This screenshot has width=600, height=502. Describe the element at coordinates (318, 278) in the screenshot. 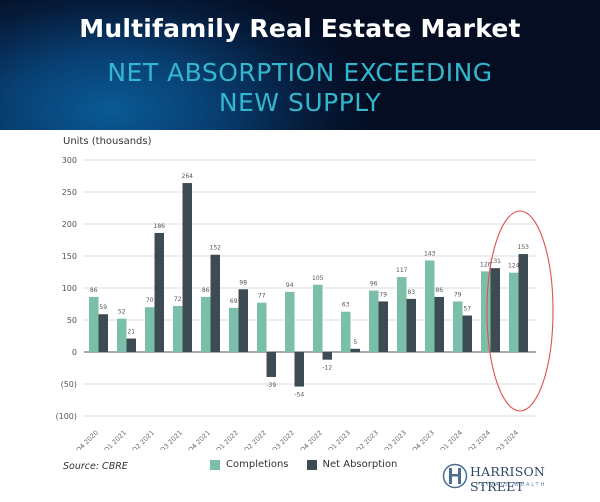

I see `bar-value-label: 105` at that location.